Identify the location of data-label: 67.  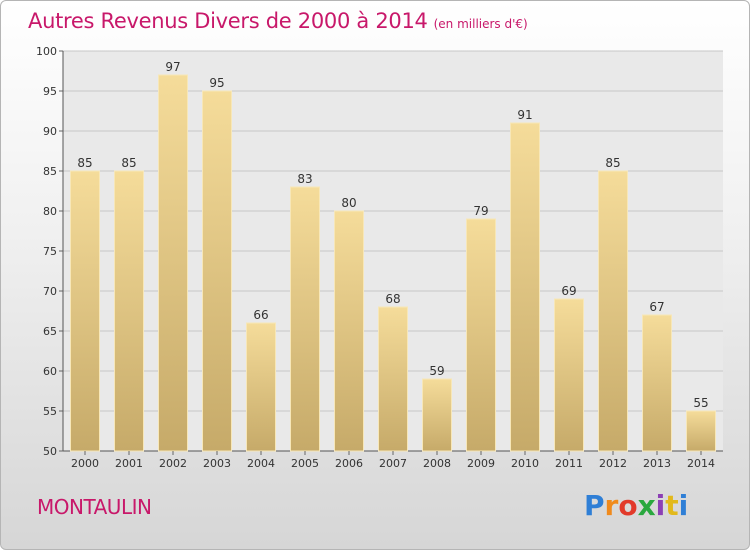
(656, 307).